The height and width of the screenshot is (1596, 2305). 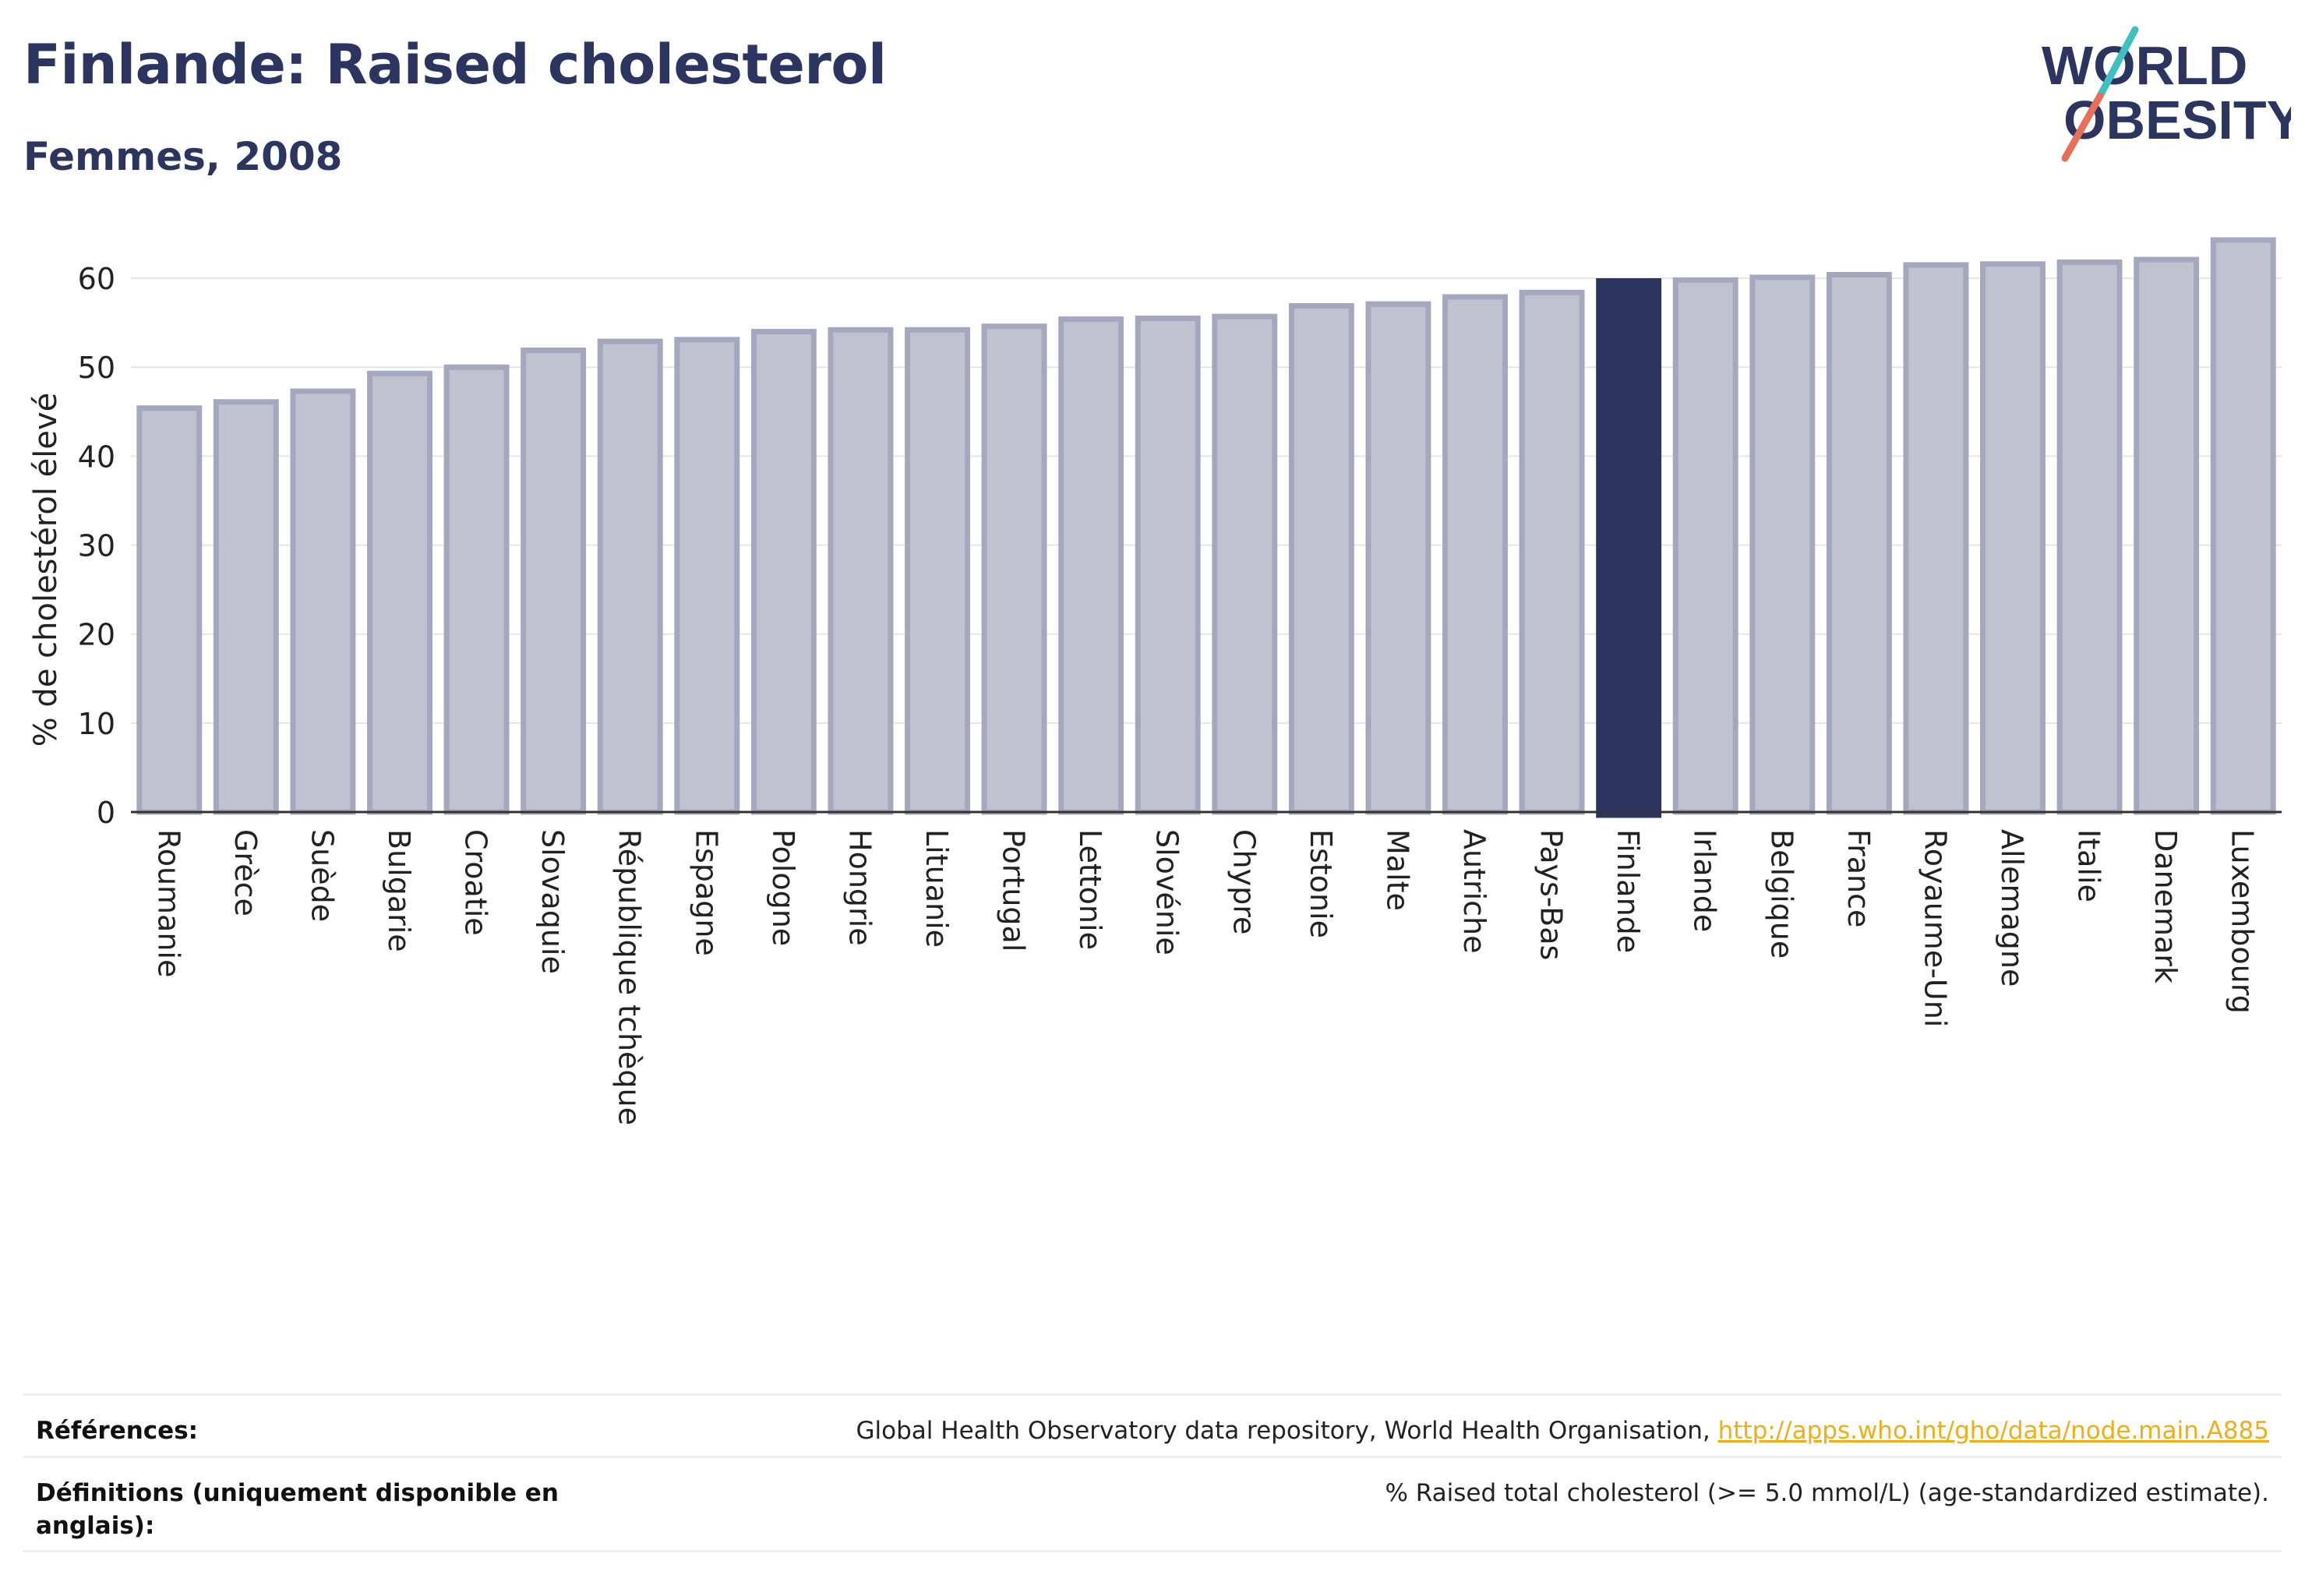 What do you see at coordinates (476, 882) in the screenshot?
I see `x-tick-label: Croatie` at bounding box center [476, 882].